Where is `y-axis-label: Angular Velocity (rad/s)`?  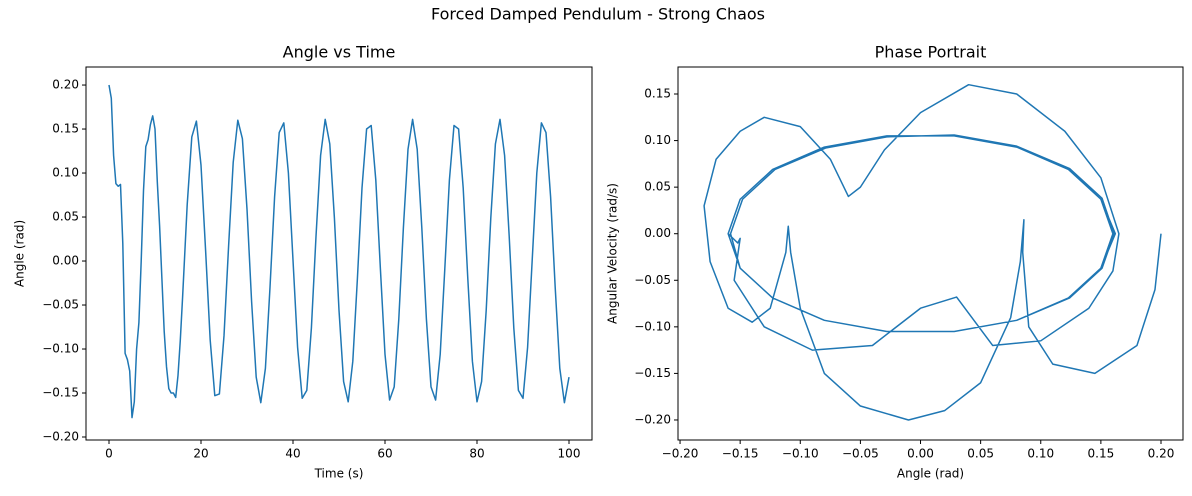 y-axis-label: Angular Velocity (rad/s) is located at coordinates (613, 253).